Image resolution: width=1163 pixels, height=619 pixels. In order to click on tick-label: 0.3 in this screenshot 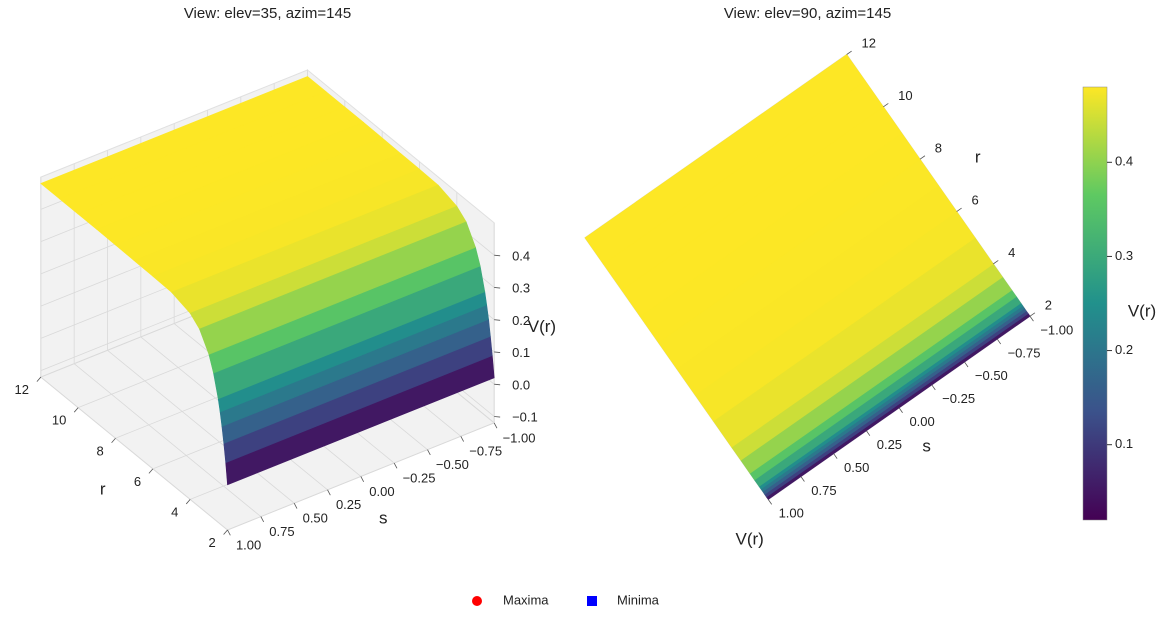, I will do `click(521, 288)`.